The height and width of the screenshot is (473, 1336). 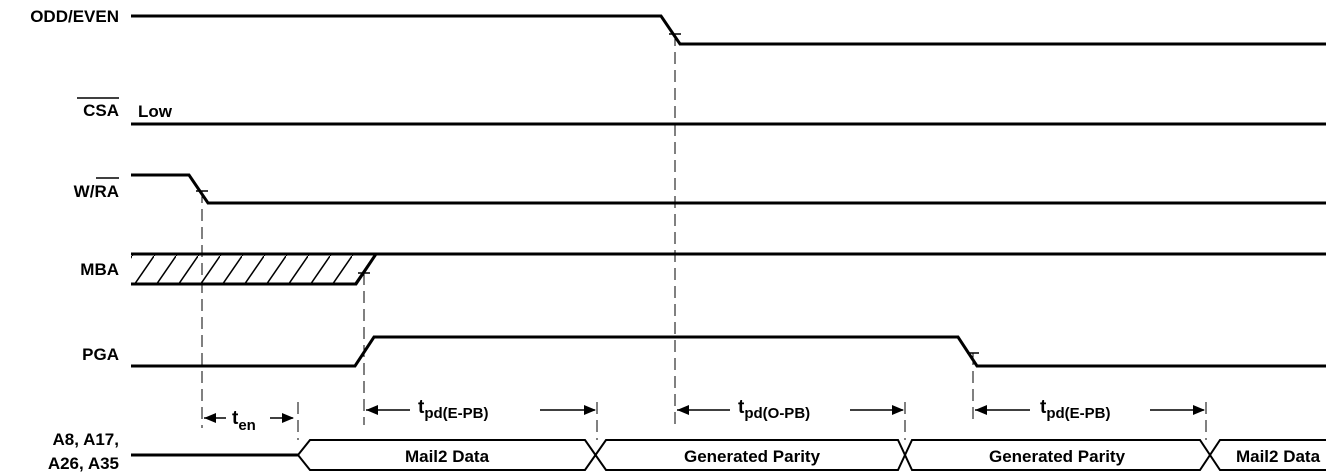 I want to click on bus-segment-label-3: Generated Parity, so click(x=1057, y=456).